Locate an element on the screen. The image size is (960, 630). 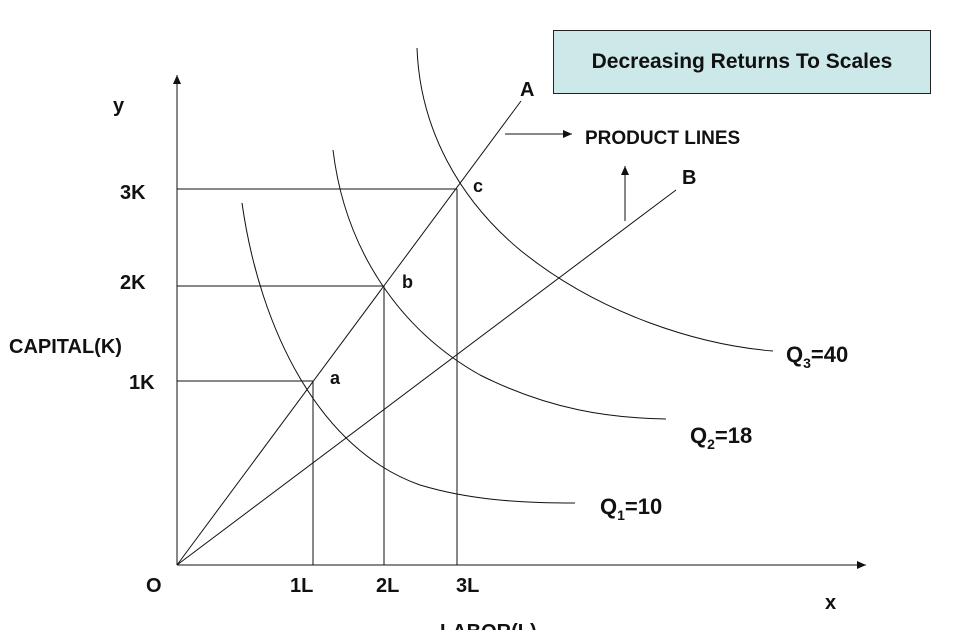
diagram-title: Decreasing Returns To Scales is located at coordinates (742, 62).